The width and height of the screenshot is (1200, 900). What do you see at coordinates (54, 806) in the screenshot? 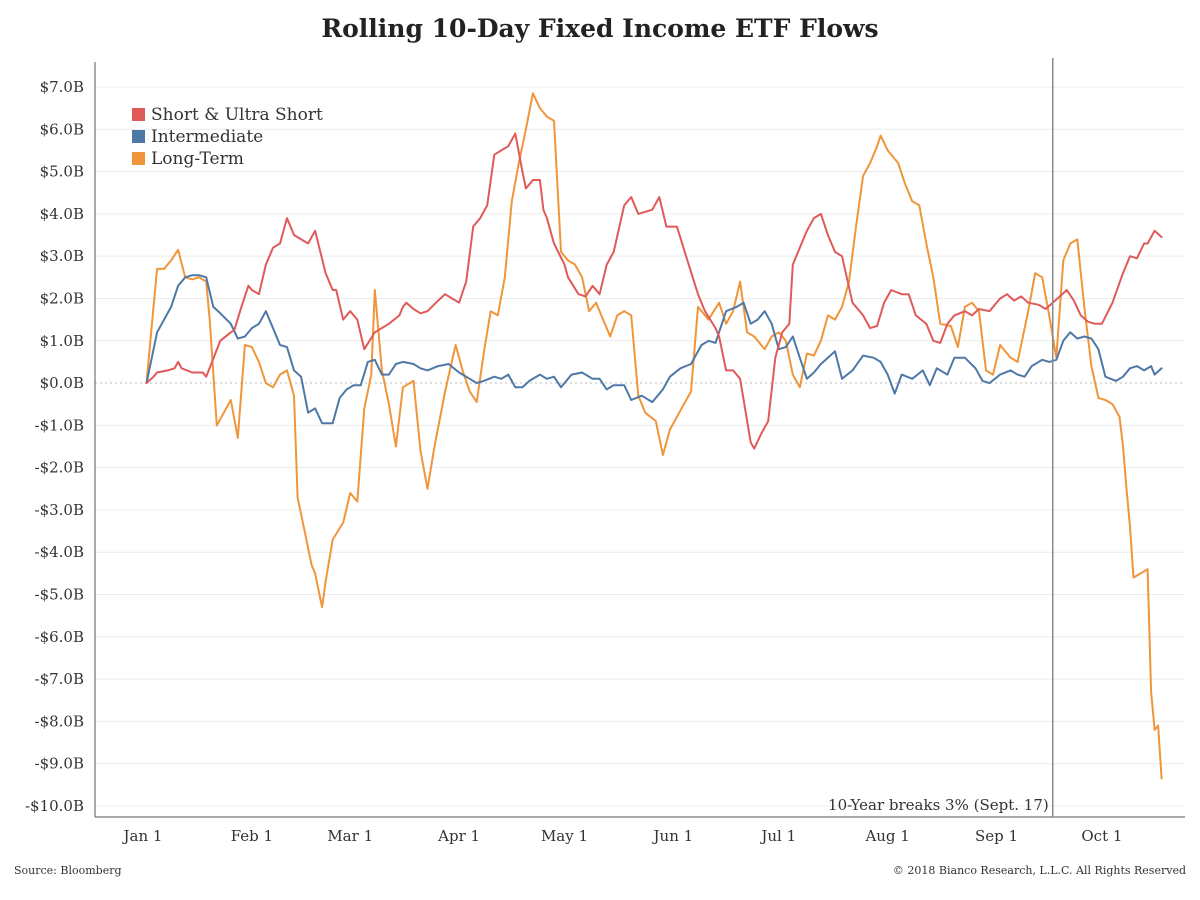
I see `y-tick-label: -$10.0B` at bounding box center [54, 806].